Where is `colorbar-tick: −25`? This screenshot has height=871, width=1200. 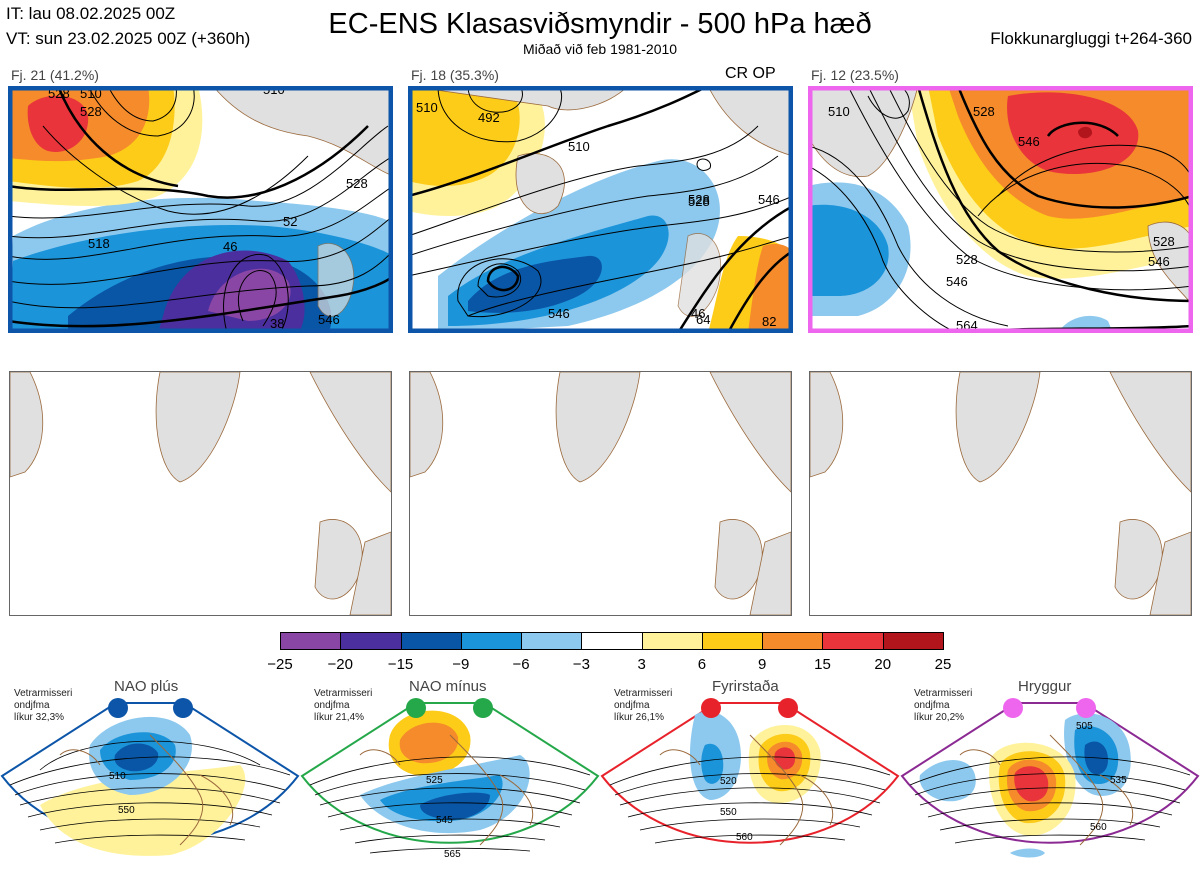
colorbar-tick: −25 is located at coordinates (280, 664).